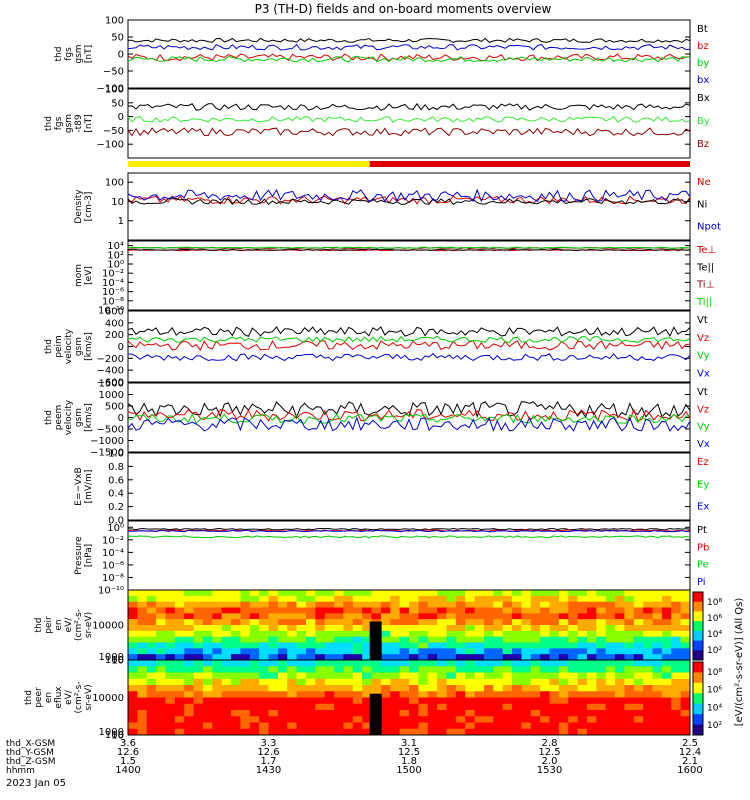  What do you see at coordinates (49, 697) in the screenshot?
I see `ylabel-line: en` at bounding box center [49, 697].